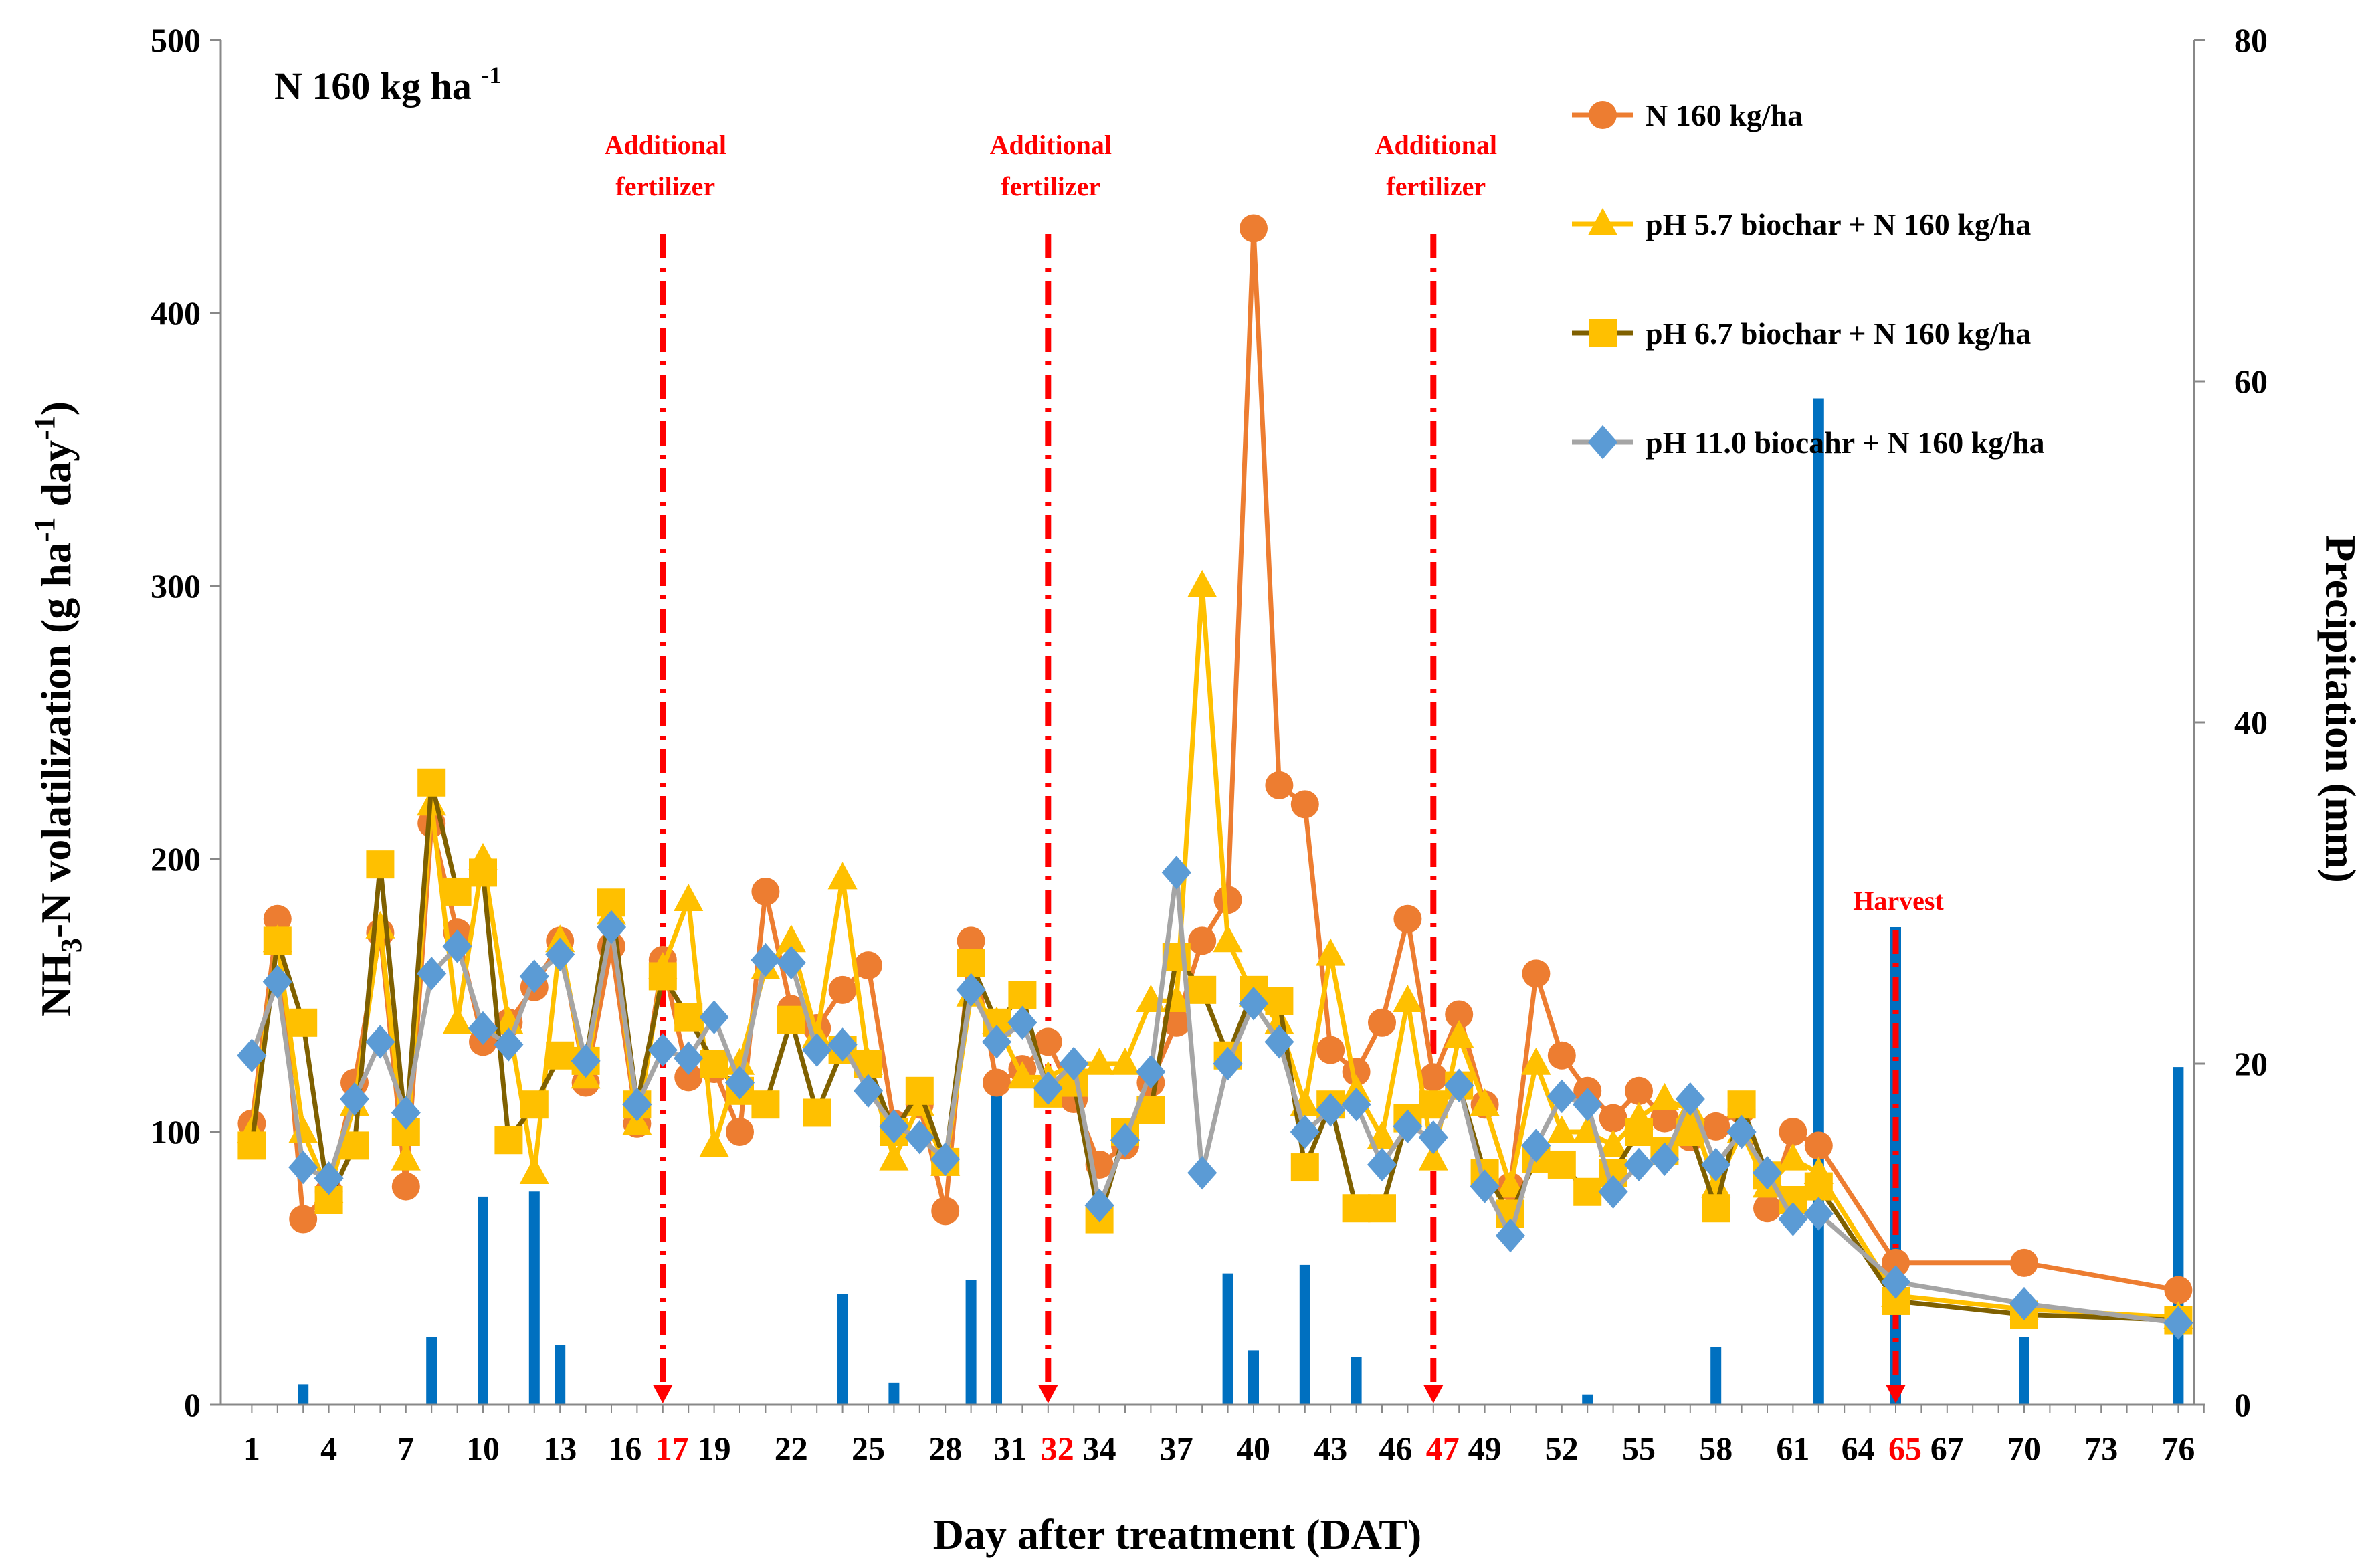 This screenshot has height=1568, width=2376. What do you see at coordinates (2251, 381) in the screenshot?
I see `y-tick-right-label: 60` at bounding box center [2251, 381].